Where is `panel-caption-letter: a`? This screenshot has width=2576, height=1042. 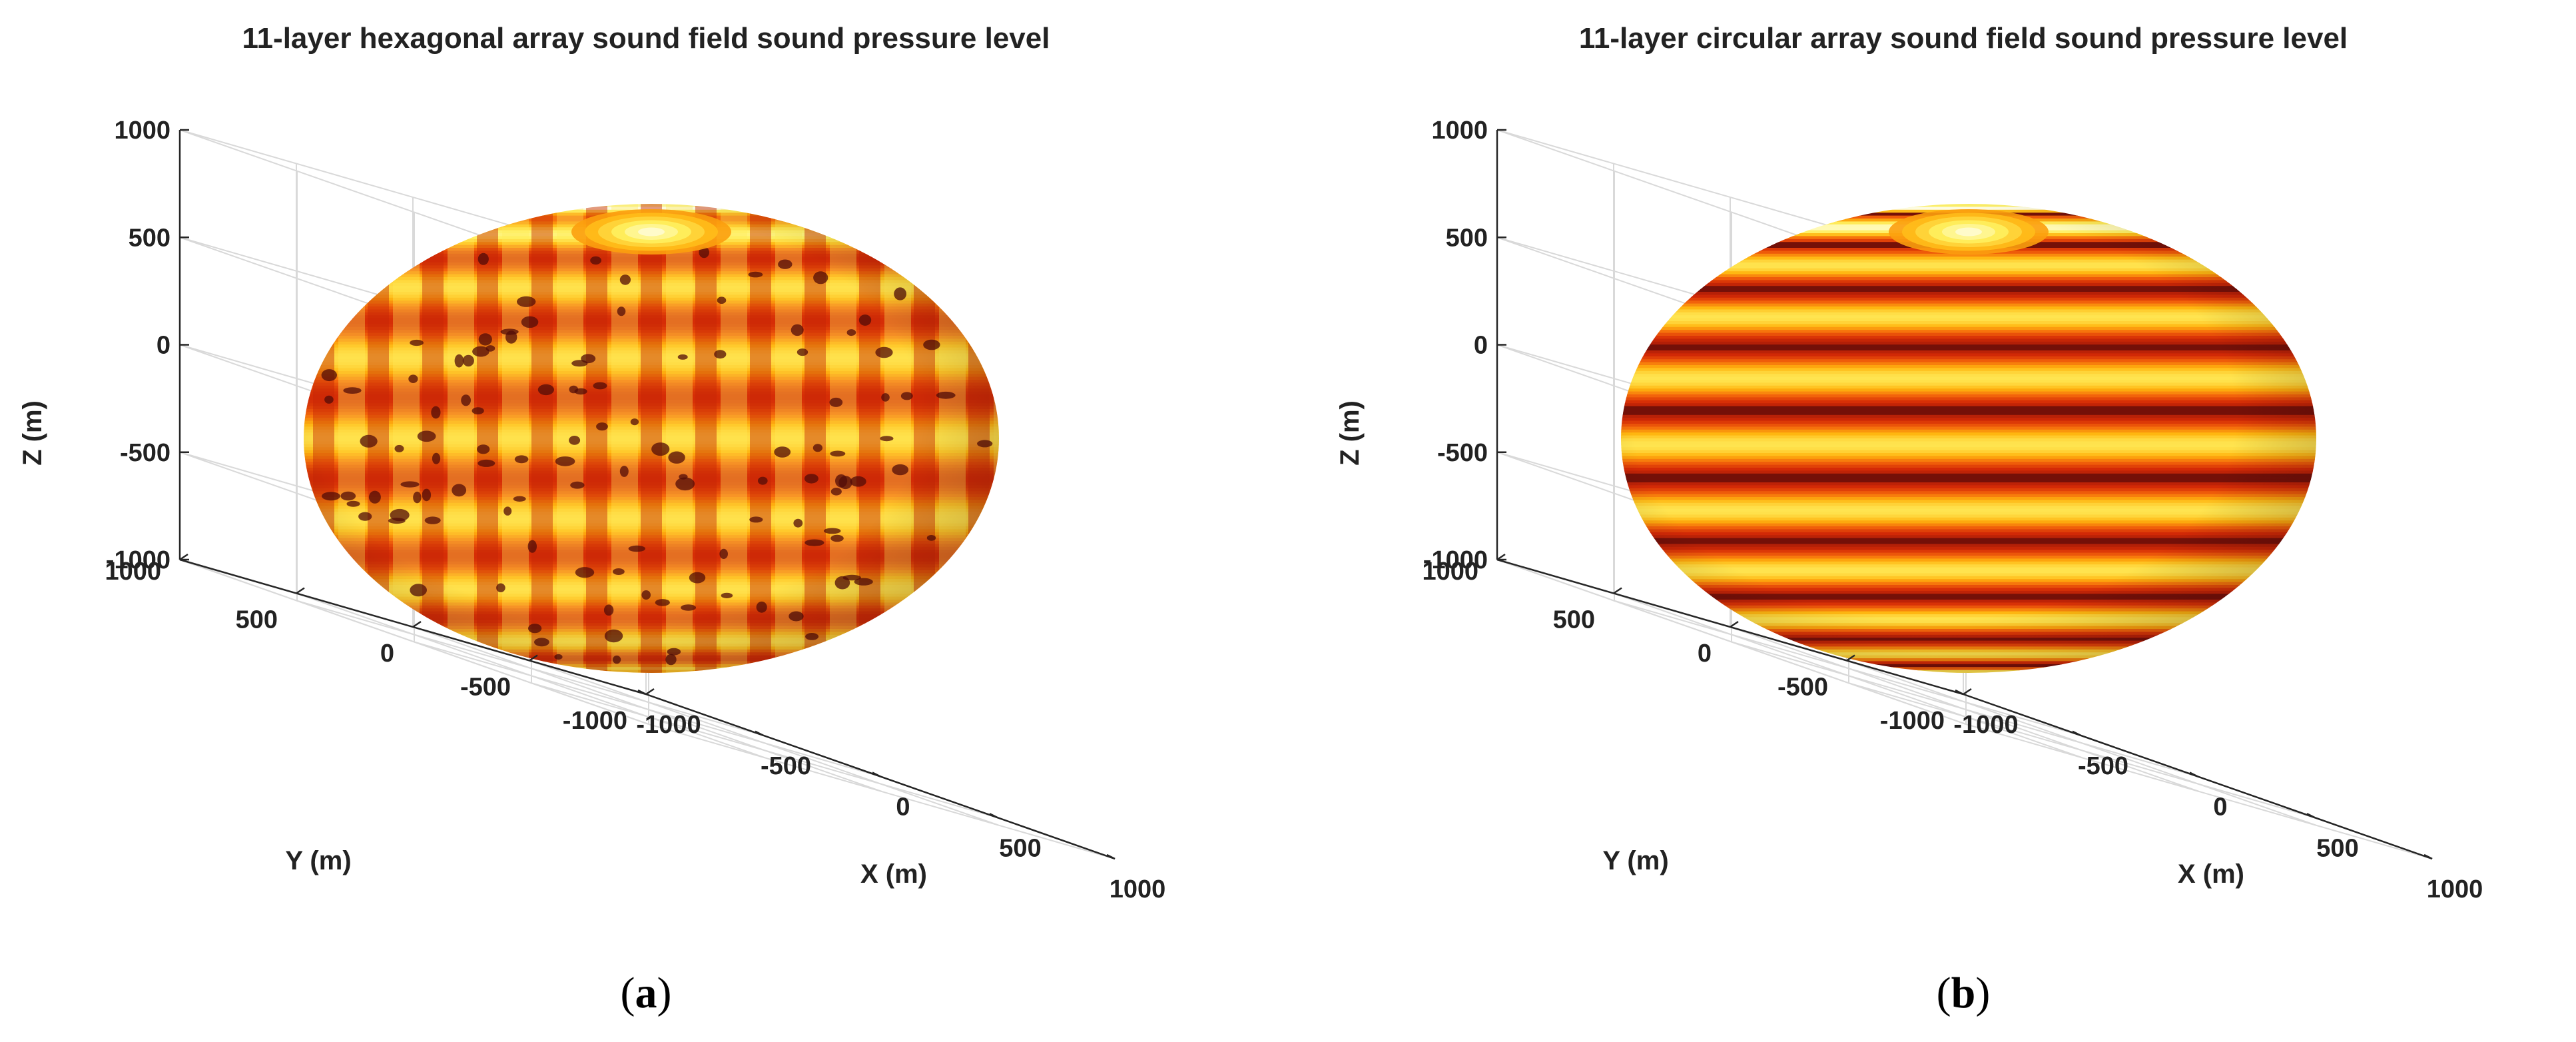 panel-caption-letter: a is located at coordinates (646, 993).